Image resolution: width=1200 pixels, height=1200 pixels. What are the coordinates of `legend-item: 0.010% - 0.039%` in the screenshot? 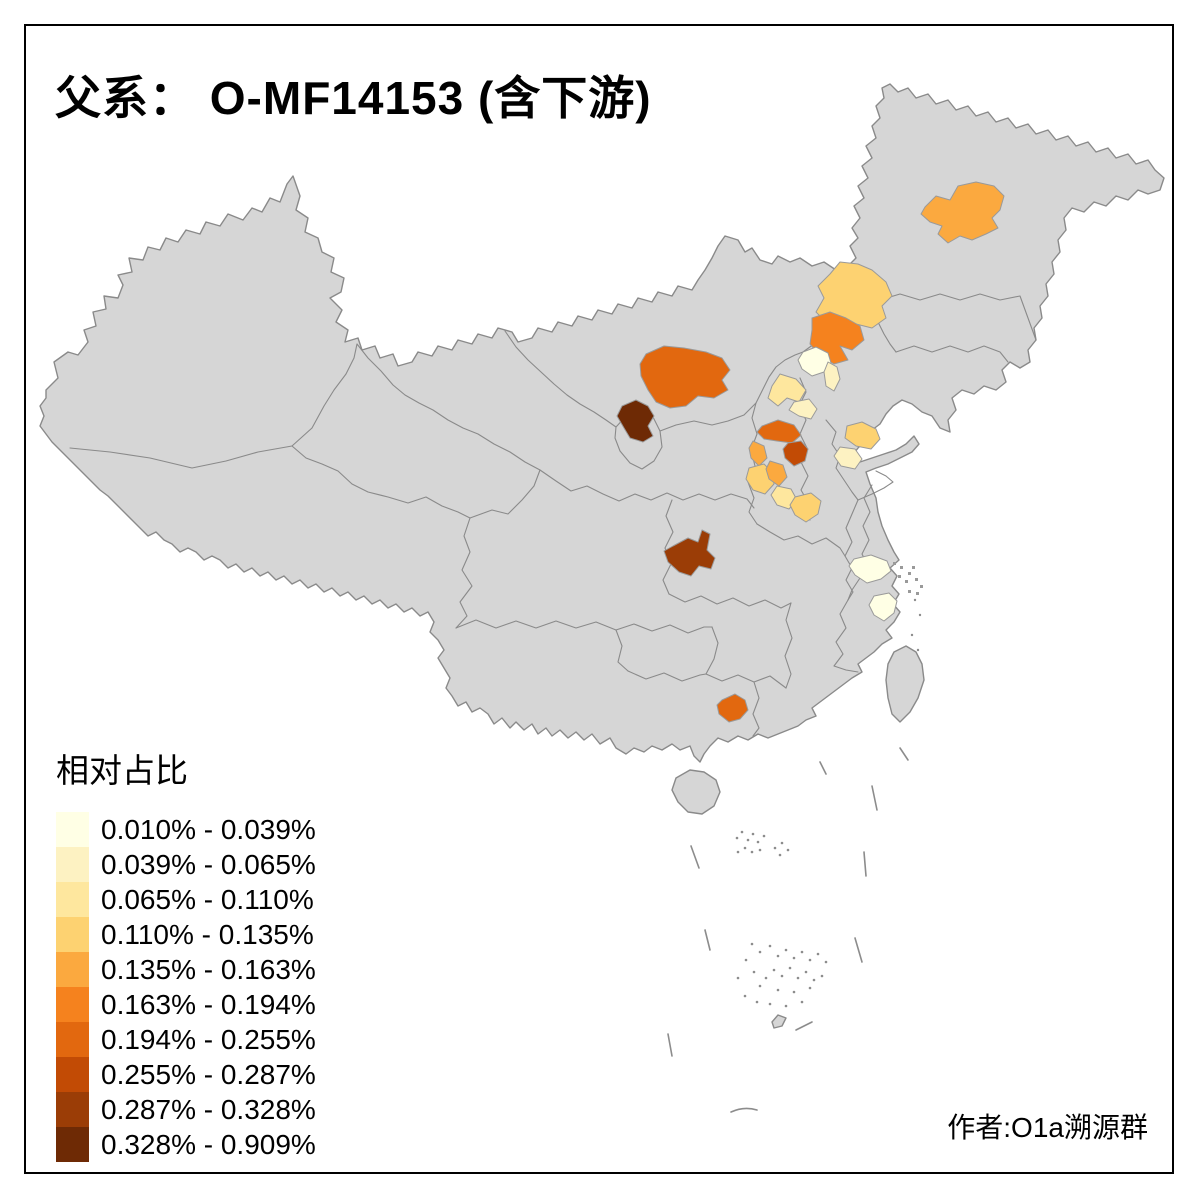 It's located at (186, 829).